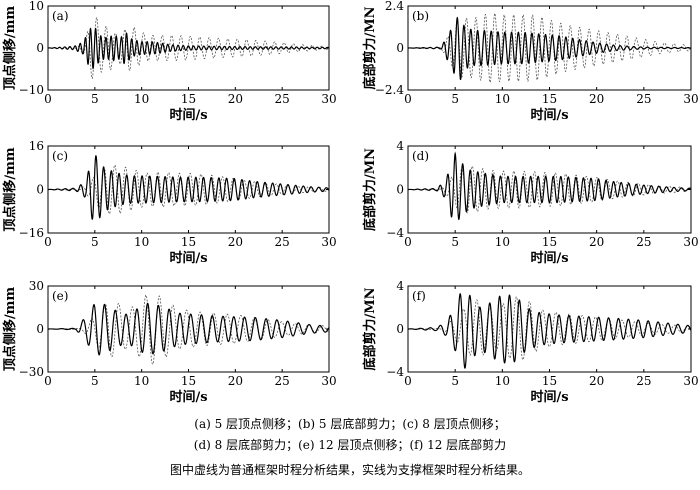 The width and height of the screenshot is (700, 490). I want to click on panel-label: (c), so click(60, 156).